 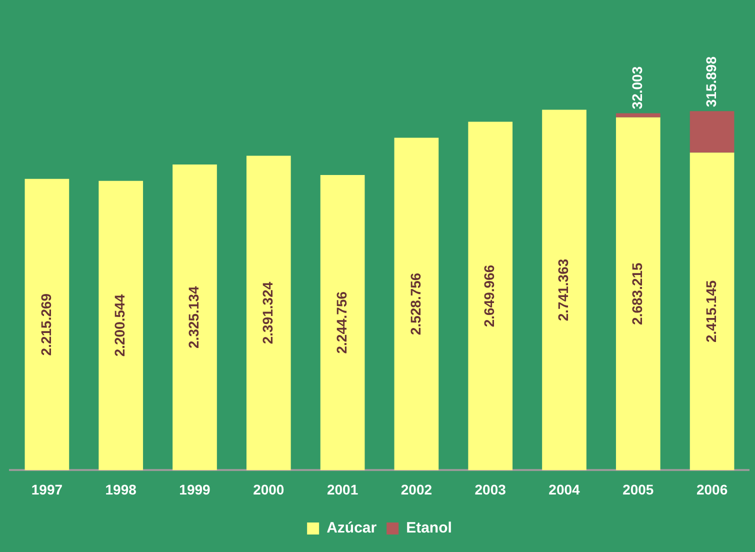 What do you see at coordinates (429, 528) in the screenshot?
I see `legend-label: Etanol` at bounding box center [429, 528].